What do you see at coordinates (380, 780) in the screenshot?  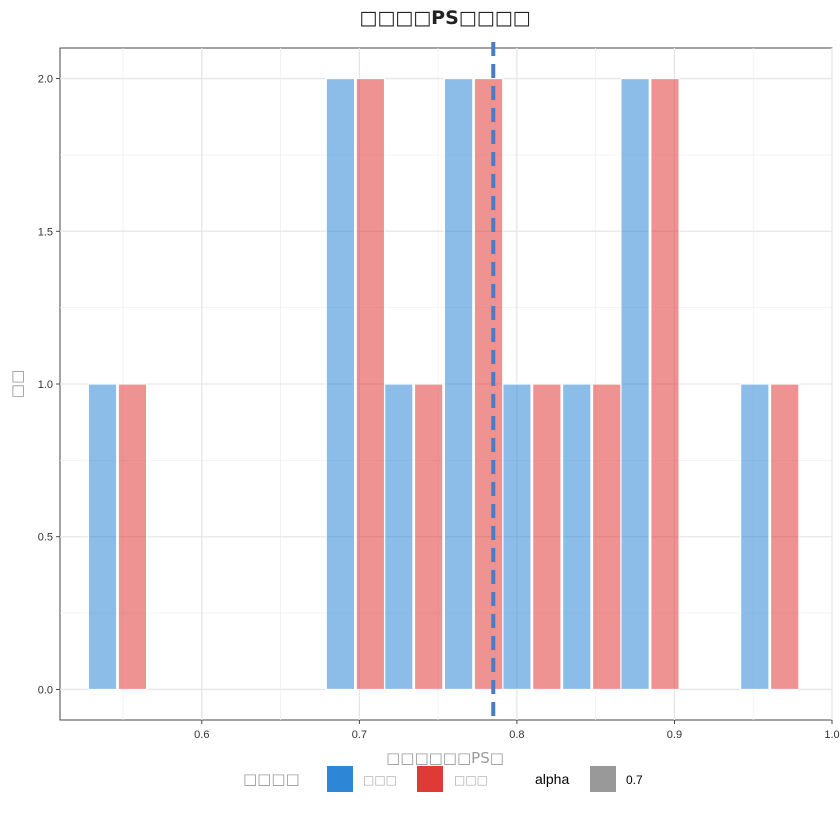 I see `legend-label-group-1: □□□` at bounding box center [380, 780].